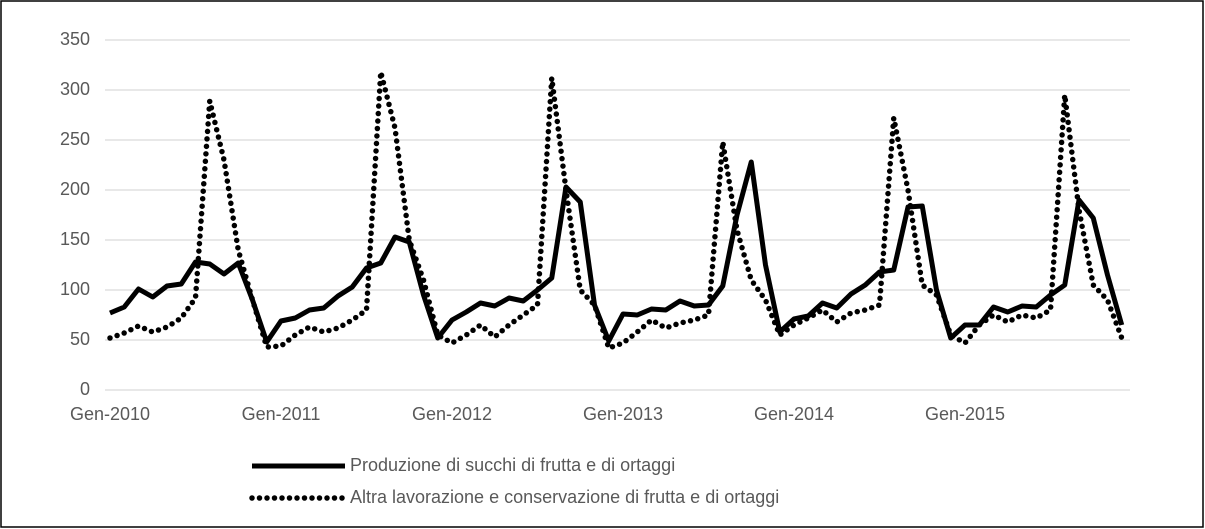  I want to click on y-tick-label: 300, so click(75, 89).